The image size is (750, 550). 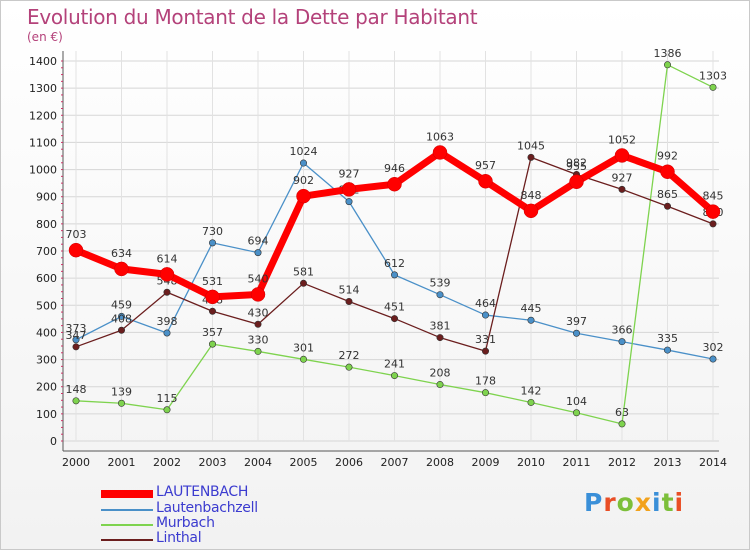 What do you see at coordinates (713, 462) in the screenshot?
I see `x-tick-label: 2014` at bounding box center [713, 462].